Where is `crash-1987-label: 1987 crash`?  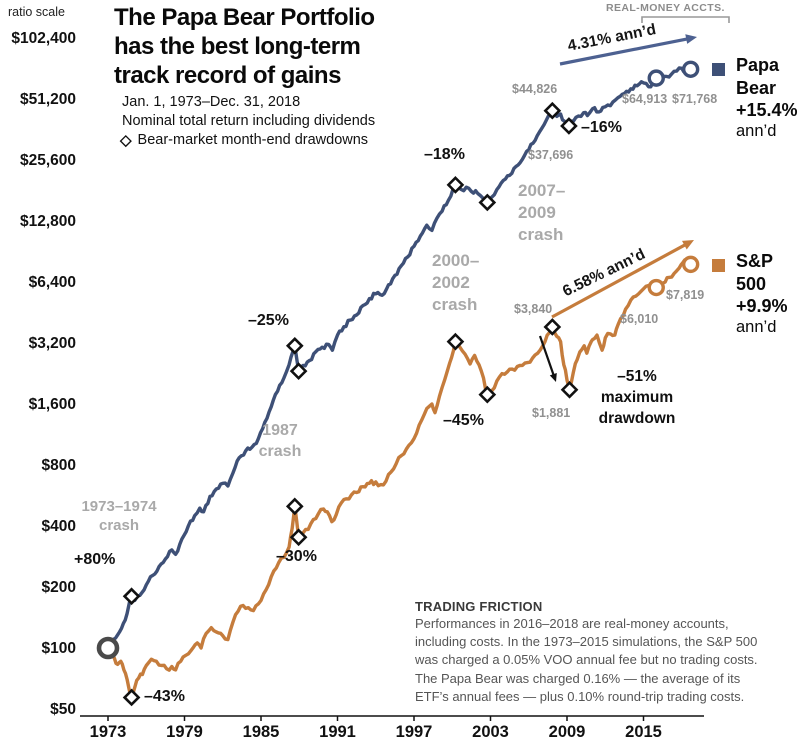
crash-1987-label: 1987 crash is located at coordinates (280, 441).